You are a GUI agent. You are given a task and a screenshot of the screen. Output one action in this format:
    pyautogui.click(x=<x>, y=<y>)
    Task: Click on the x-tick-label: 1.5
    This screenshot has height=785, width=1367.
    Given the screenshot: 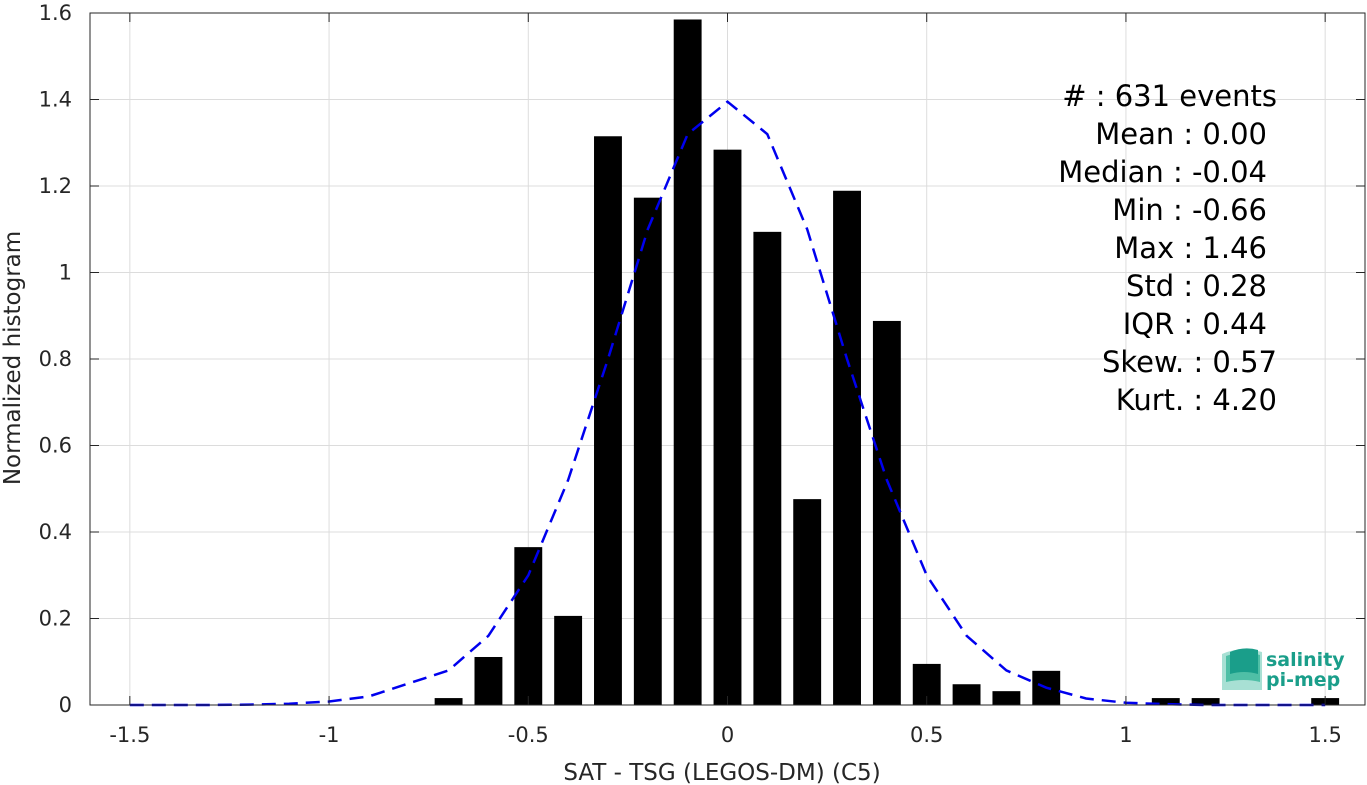 What is the action you would take?
    pyautogui.click(x=1324, y=735)
    